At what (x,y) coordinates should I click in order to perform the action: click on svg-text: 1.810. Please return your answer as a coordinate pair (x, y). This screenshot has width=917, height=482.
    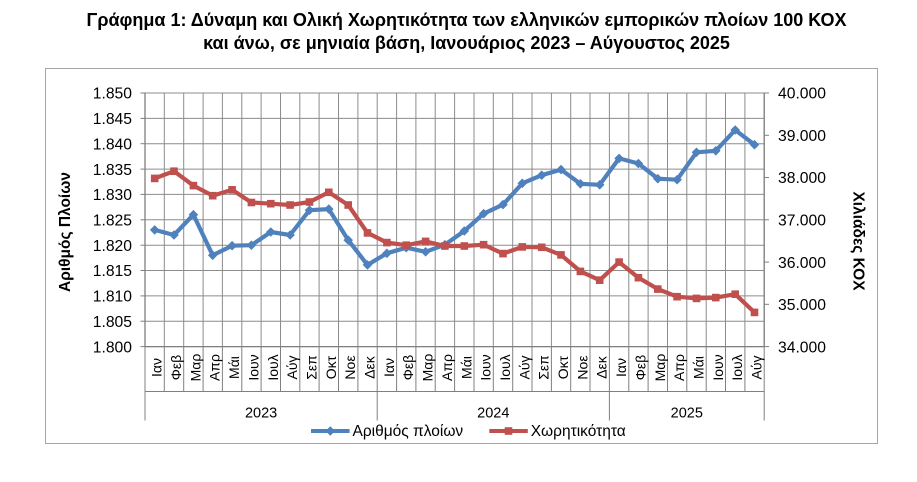
    Looking at the image, I should click on (113, 297).